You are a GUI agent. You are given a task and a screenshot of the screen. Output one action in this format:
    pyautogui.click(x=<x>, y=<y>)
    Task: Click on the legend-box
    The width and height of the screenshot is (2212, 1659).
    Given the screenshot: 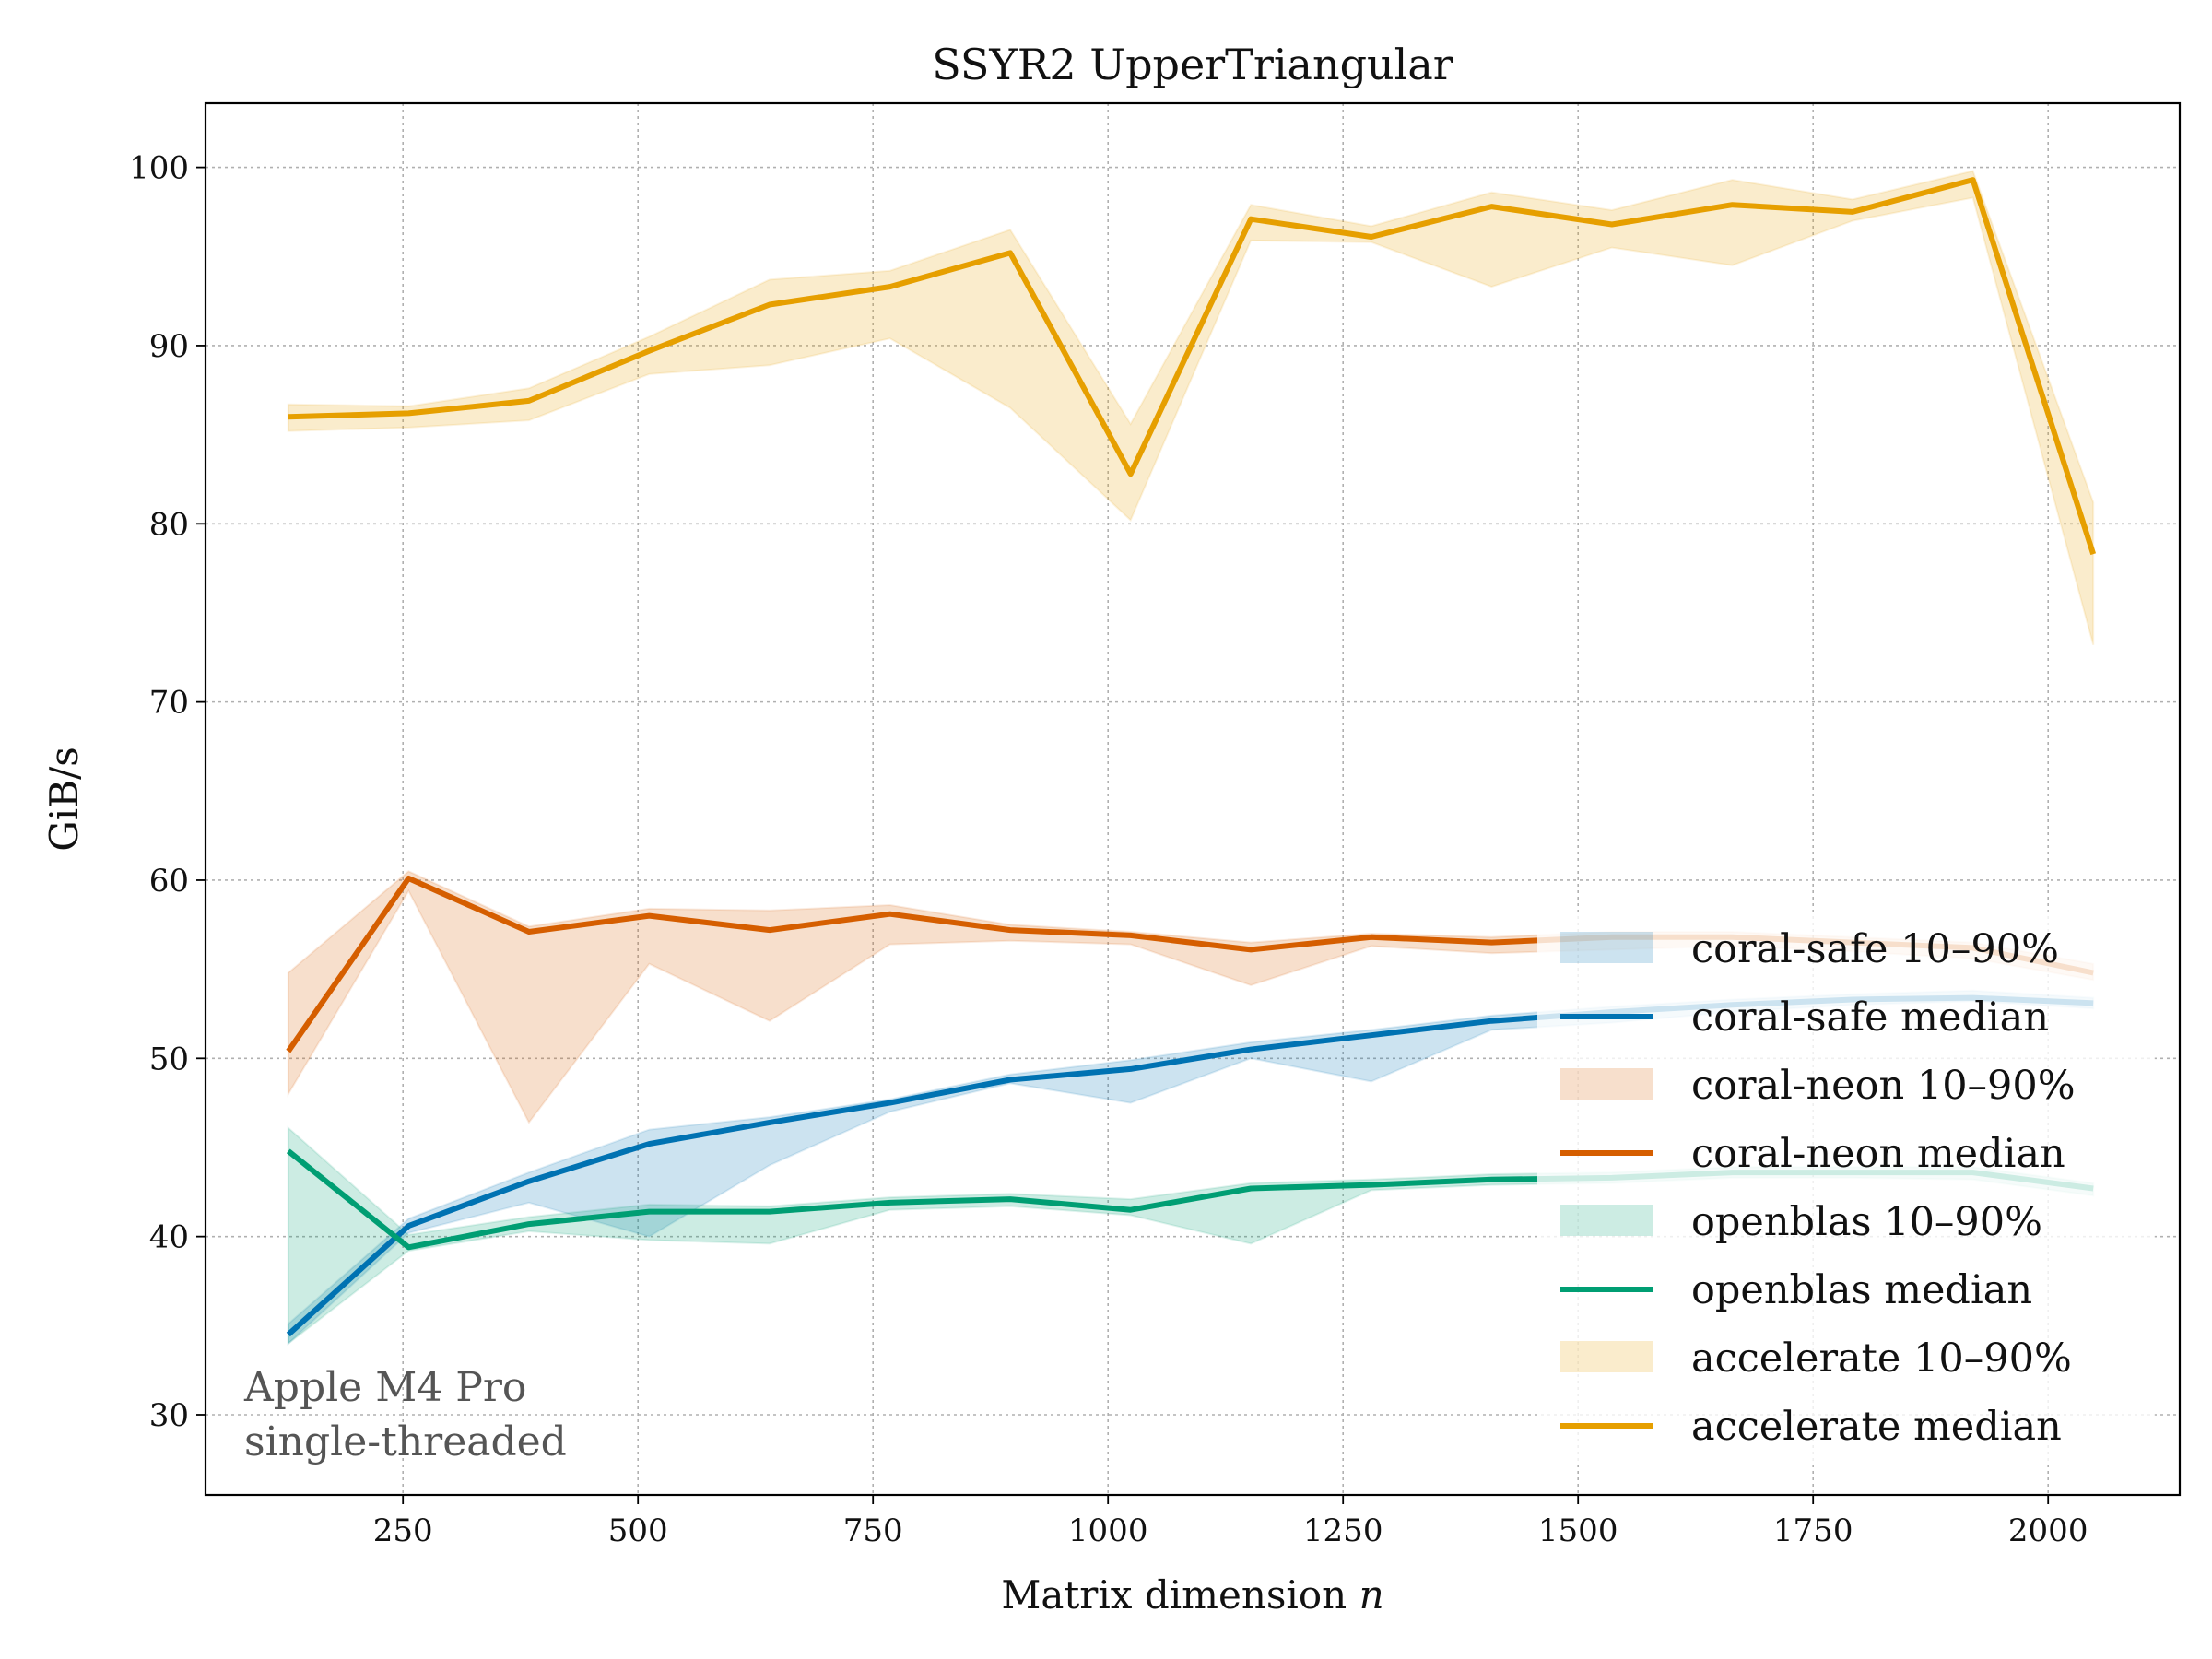 What is the action you would take?
    pyautogui.click(x=1846, y=1188)
    